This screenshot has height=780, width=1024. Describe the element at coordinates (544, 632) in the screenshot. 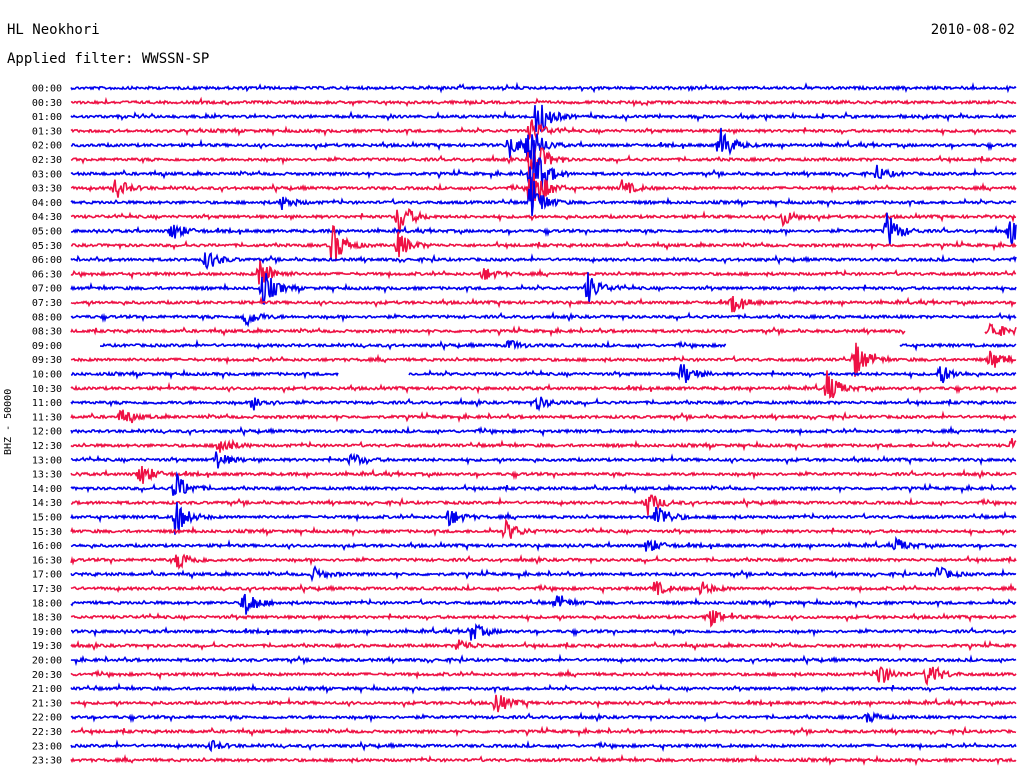

I see `trace-1900` at that location.